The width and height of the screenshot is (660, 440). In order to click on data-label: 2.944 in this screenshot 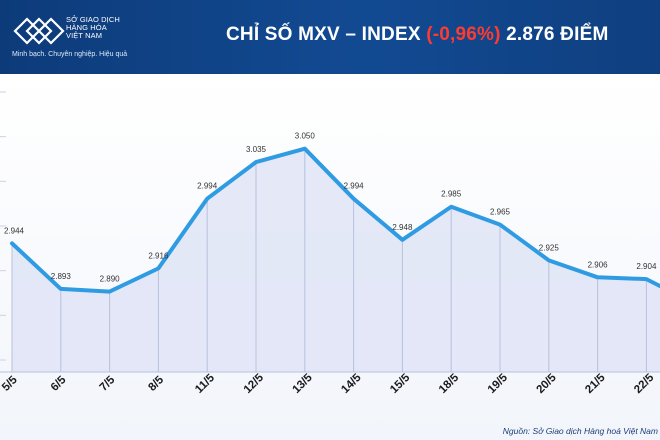, I will do `click(14, 230)`.